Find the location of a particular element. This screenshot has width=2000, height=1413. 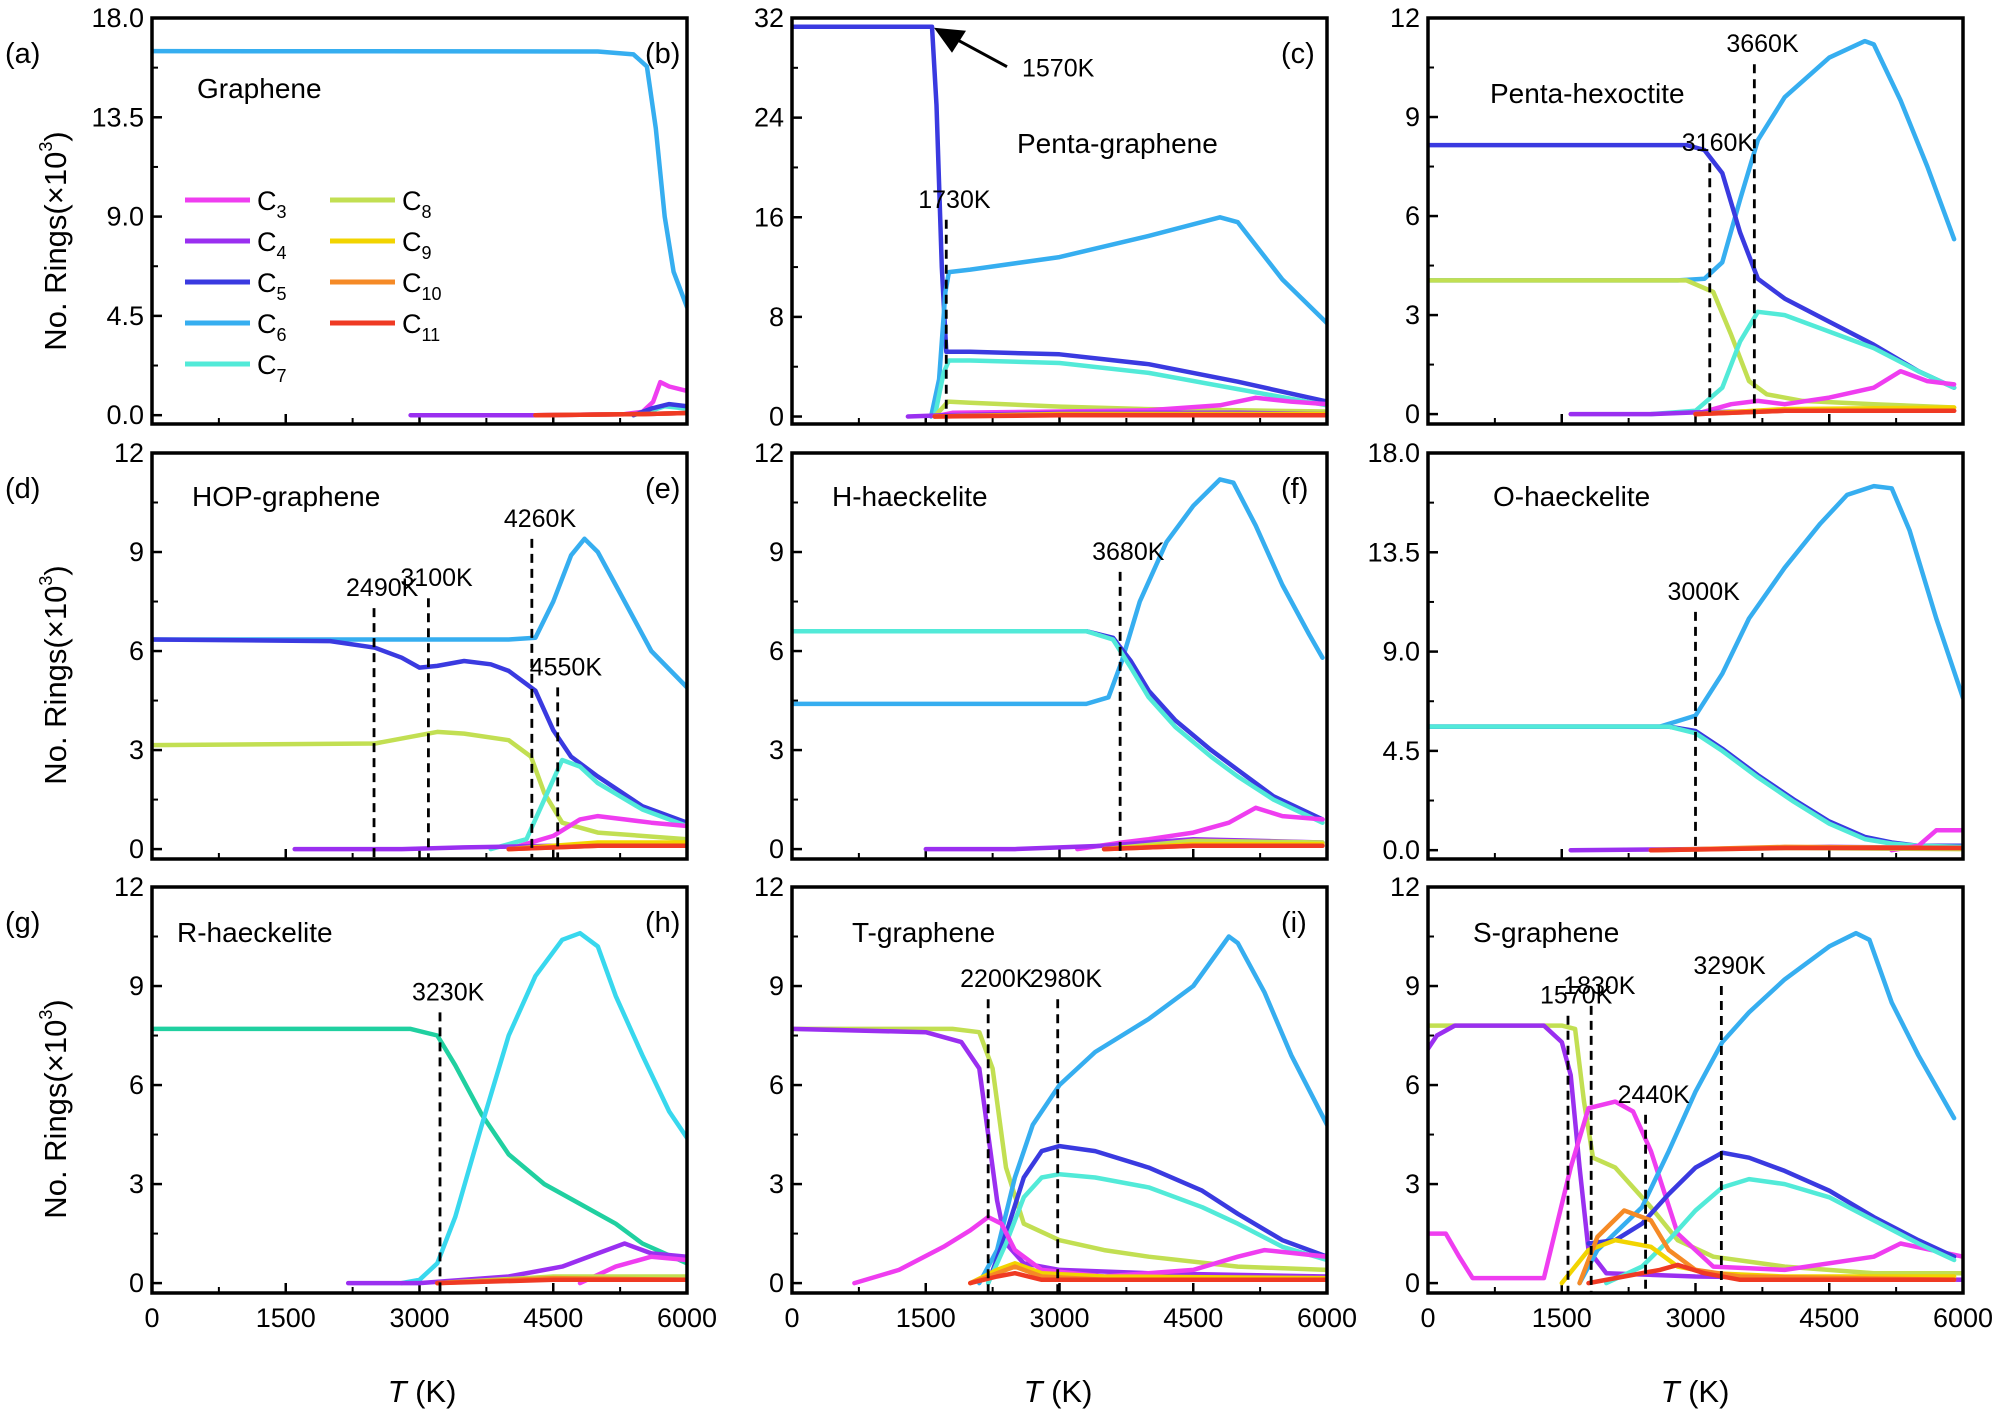

panel-5: 0.0 4.5 9.0 13.5 18.0 3000K (f) O-haeckelite is located at coordinates (1623, 651).